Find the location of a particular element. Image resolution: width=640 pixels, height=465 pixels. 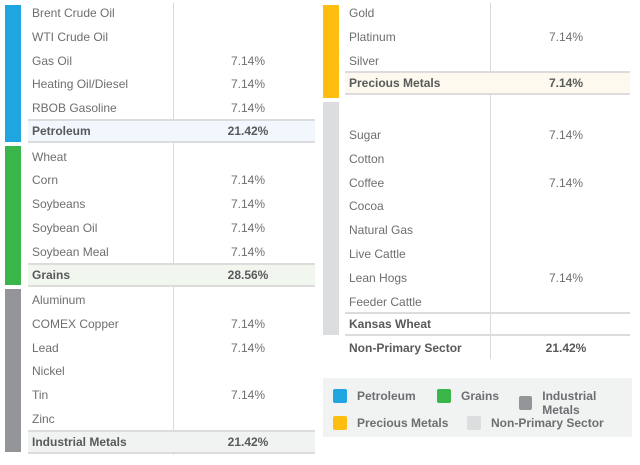

commodity-name: Live Cattle is located at coordinates (377, 254).